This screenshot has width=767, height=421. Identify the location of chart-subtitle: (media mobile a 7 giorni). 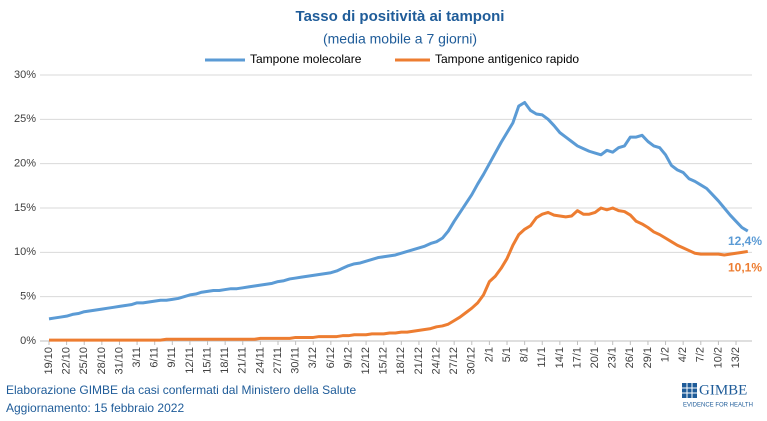
(400, 39).